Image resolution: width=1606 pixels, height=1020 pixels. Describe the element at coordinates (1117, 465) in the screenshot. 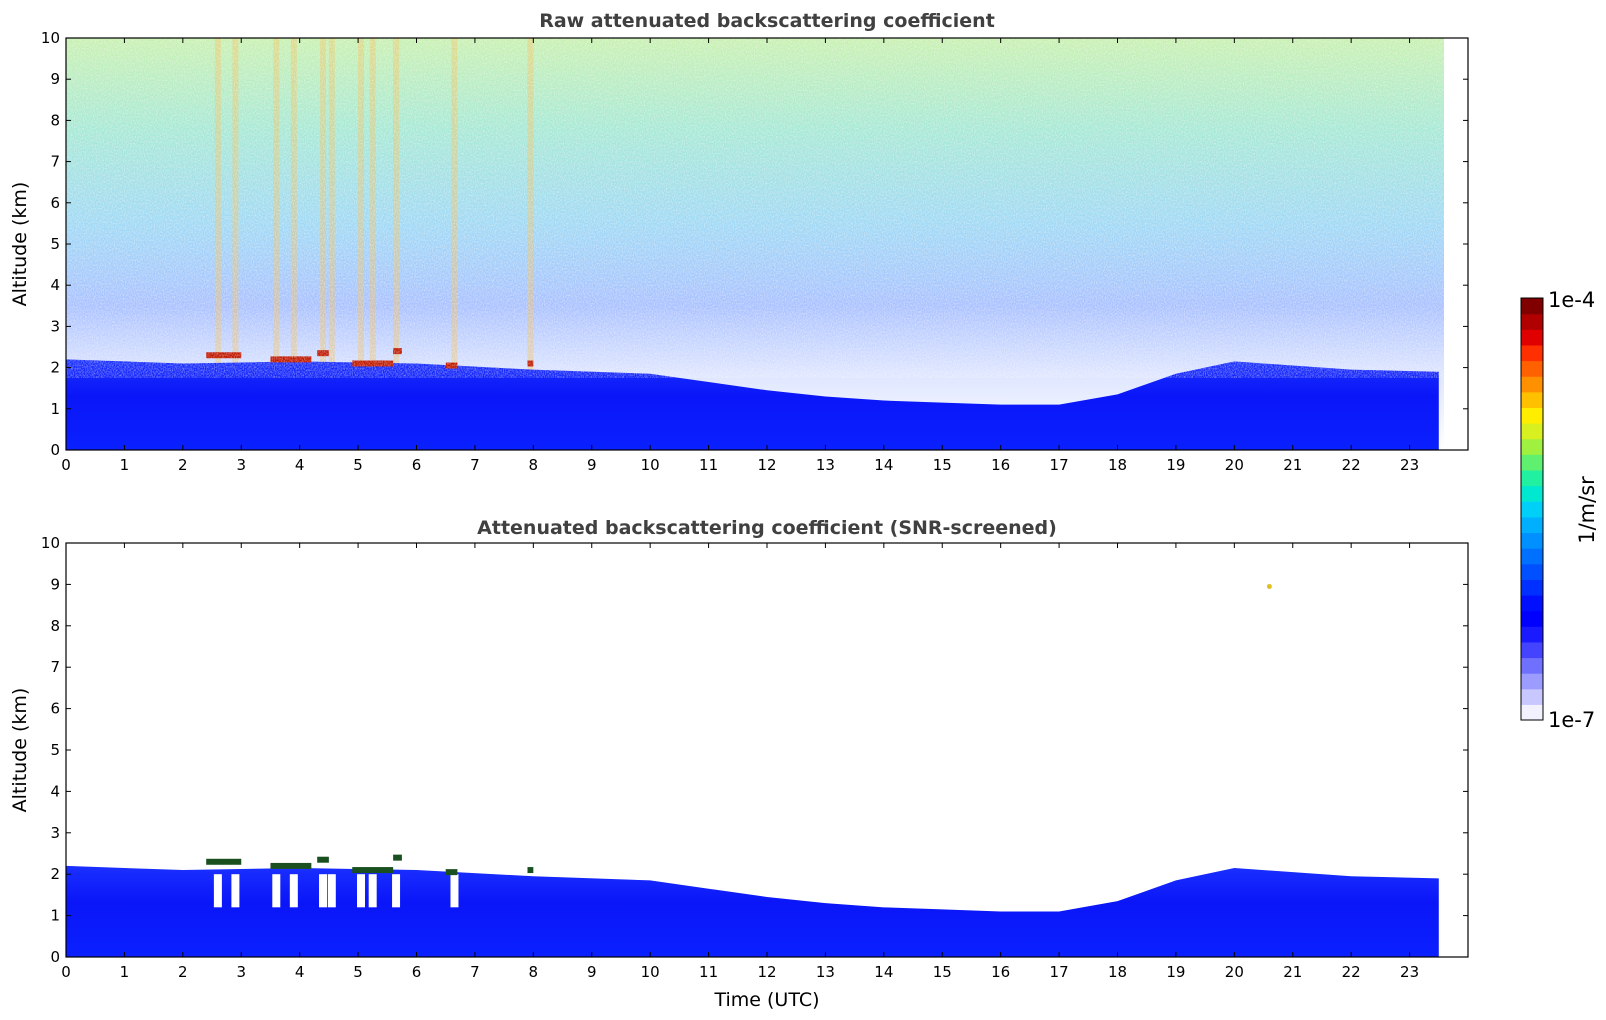

I see `top-x-tick-label: 18` at that location.